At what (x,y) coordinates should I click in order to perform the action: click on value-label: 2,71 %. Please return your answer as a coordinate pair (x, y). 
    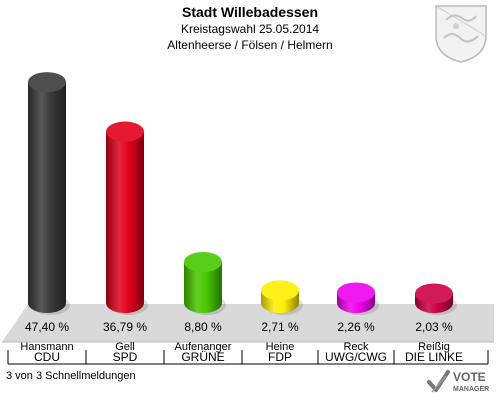
    Looking at the image, I should click on (280, 327).